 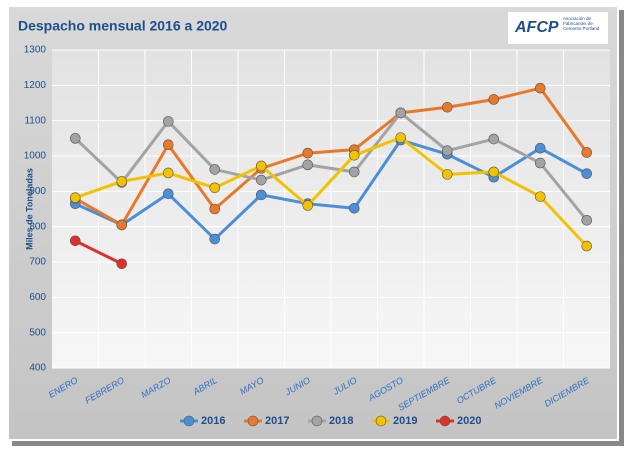 What do you see at coordinates (35, 120) in the screenshot?
I see `y-tick-label: 1100` at bounding box center [35, 120].